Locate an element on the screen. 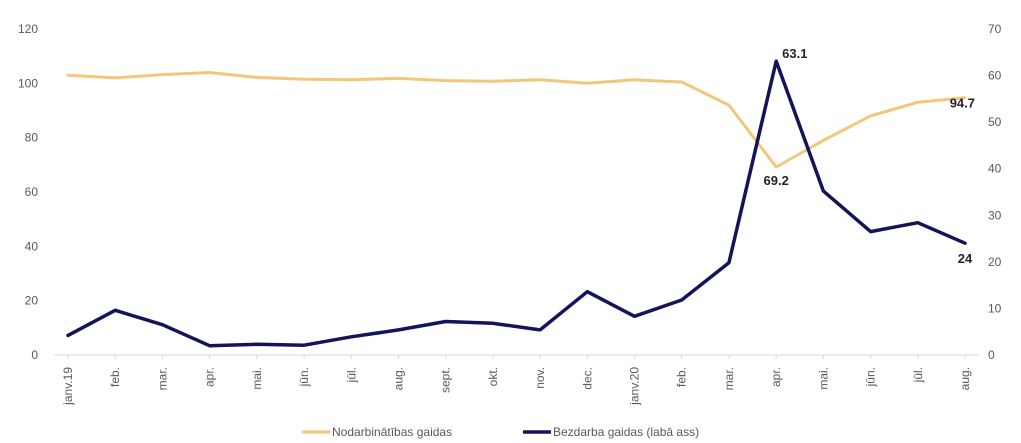  y-left-tick-label: 20 is located at coordinates (32, 301).